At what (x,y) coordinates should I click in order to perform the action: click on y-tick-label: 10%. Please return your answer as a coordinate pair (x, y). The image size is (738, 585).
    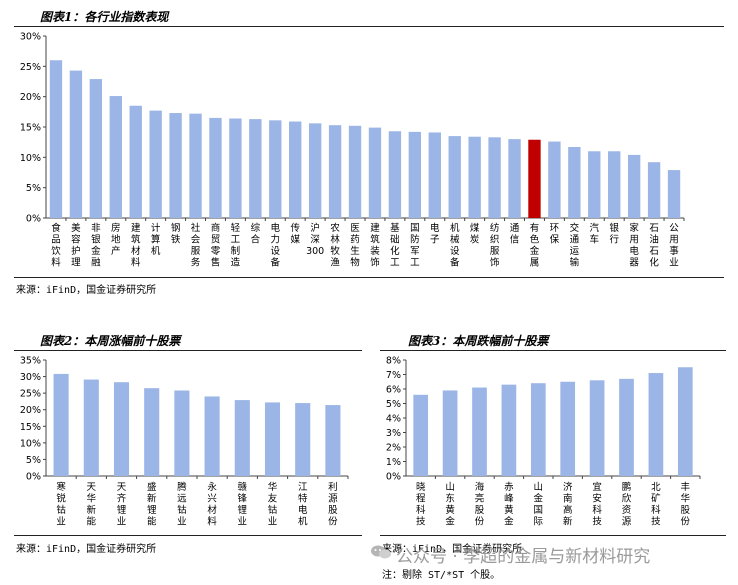
    Looking at the image, I should click on (30, 158).